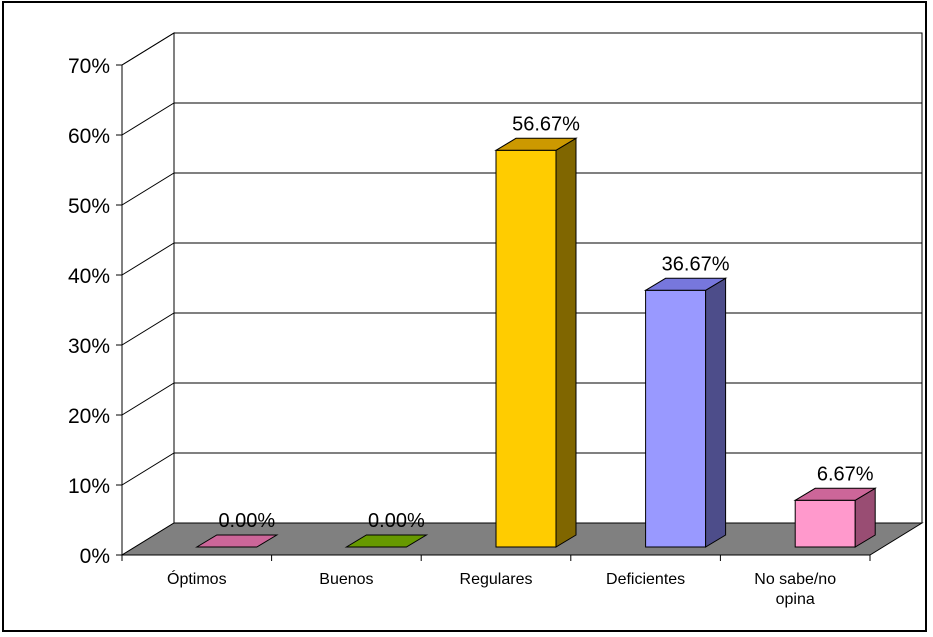 Image resolution: width=933 pixels, height=637 pixels. What do you see at coordinates (346, 579) in the screenshot?
I see `x-category-label: Buenos` at bounding box center [346, 579].